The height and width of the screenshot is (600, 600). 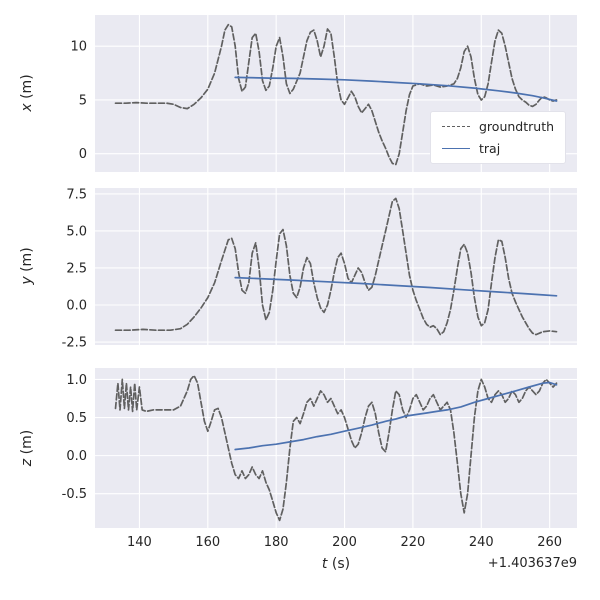 What do you see at coordinates (76, 380) in the screenshot?
I see `y-tick-label: 1.0` at bounding box center [76, 380].